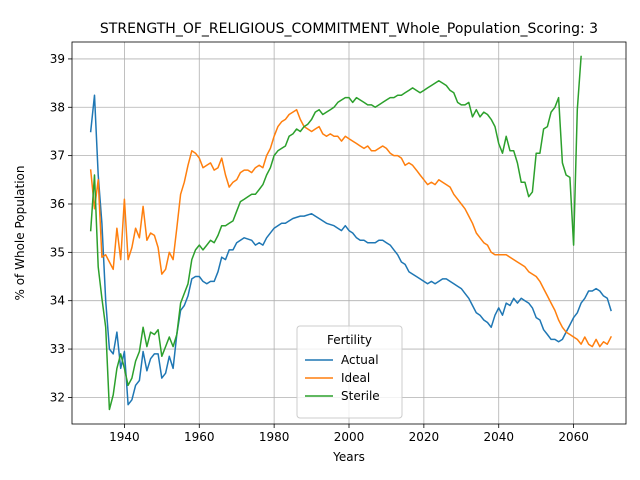 Image resolution: width=640 pixels, height=480 pixels. Describe the element at coordinates (274, 437) in the screenshot. I see `x-tick-label: 1980` at that location.